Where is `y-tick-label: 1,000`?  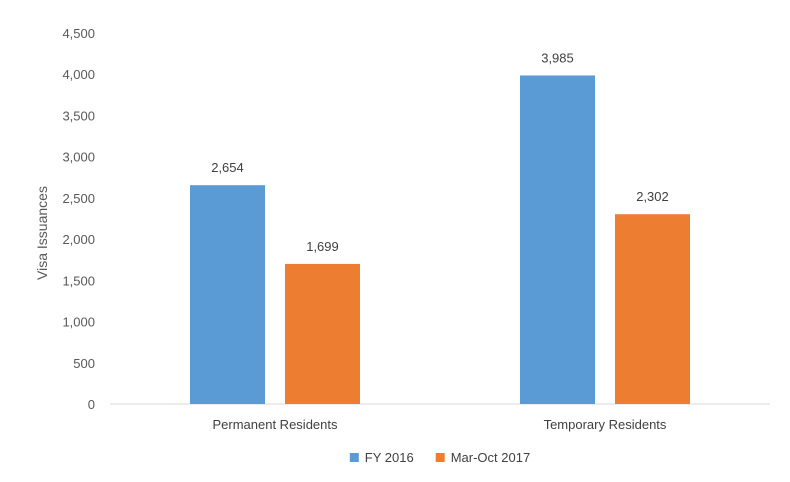
y-tick-label: 1,000 is located at coordinates (78, 322).